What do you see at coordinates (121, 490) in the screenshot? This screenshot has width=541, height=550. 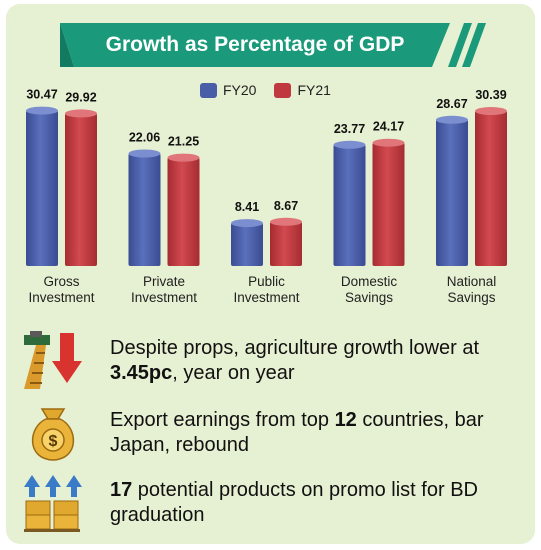 I see `statement-highlight: 17` at bounding box center [121, 490].